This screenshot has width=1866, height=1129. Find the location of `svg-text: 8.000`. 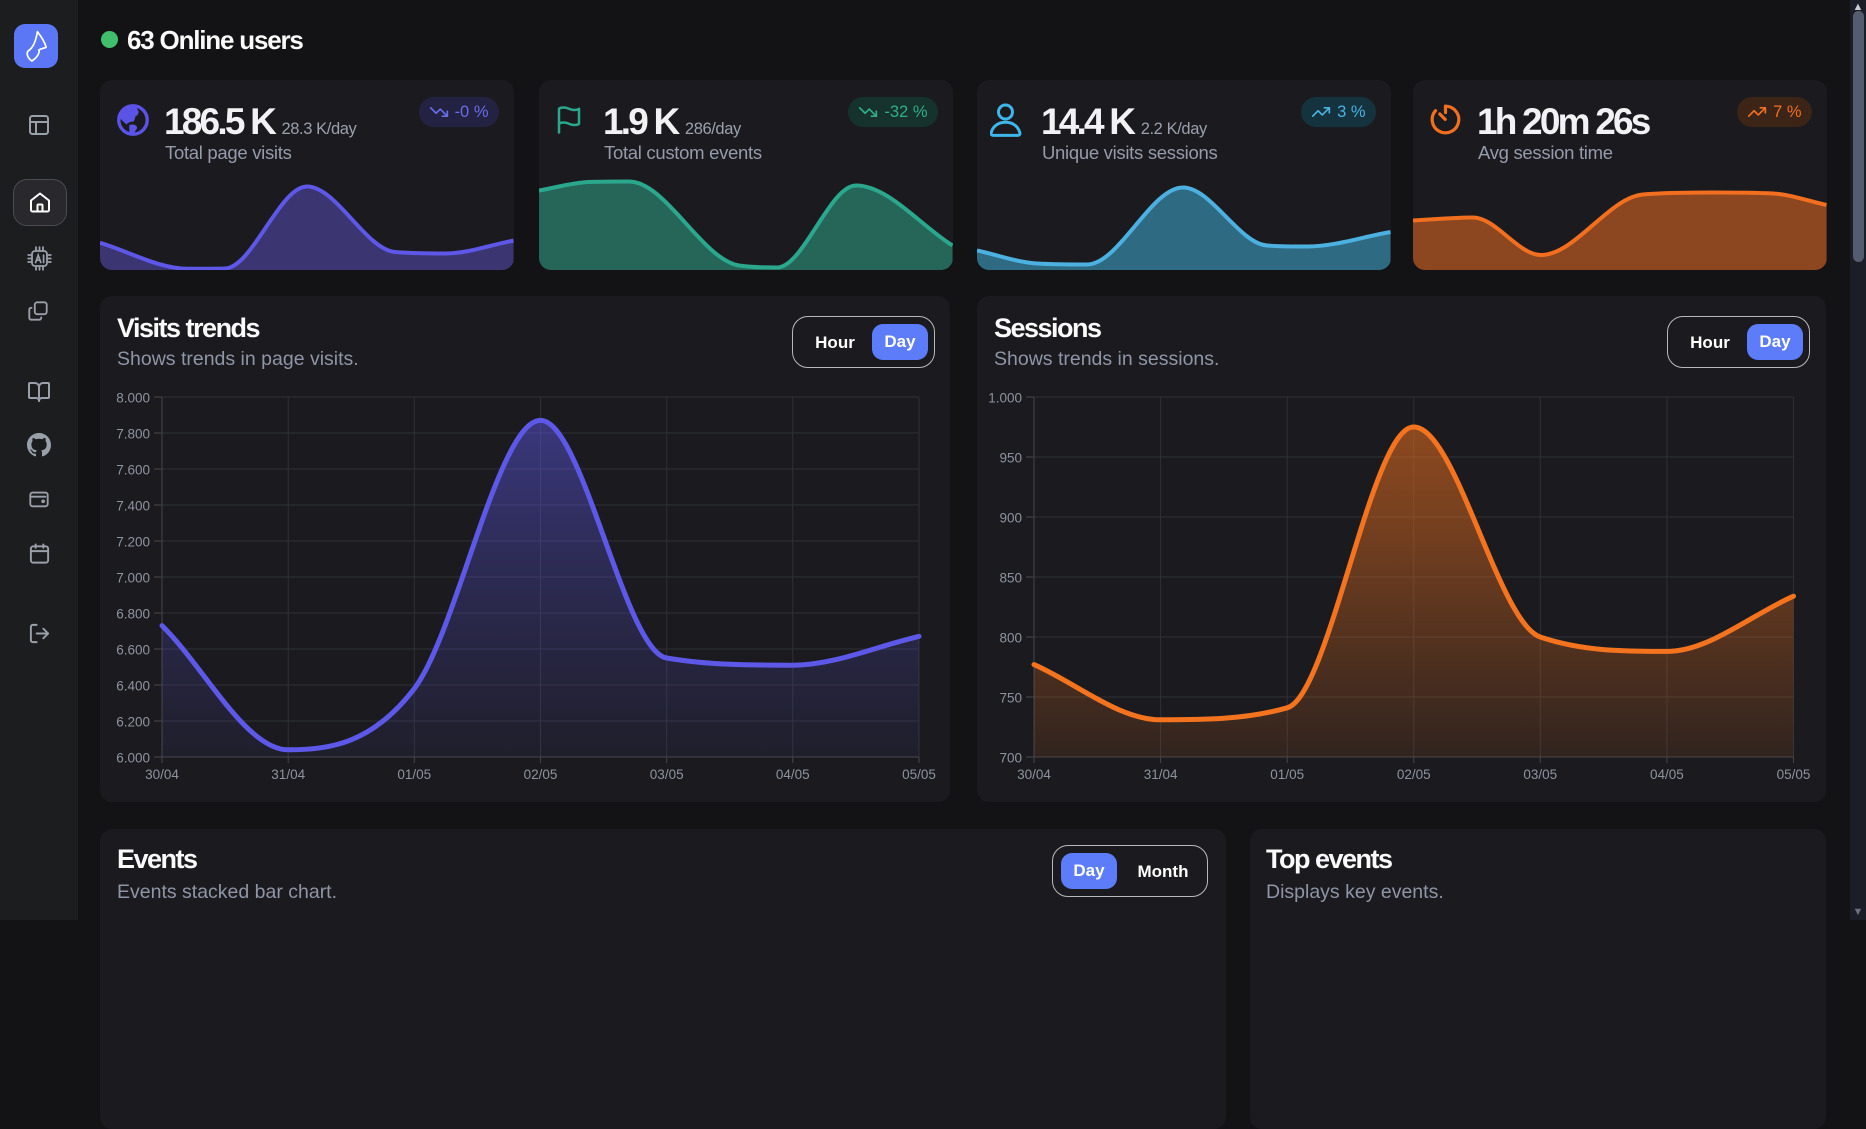

svg-text: 8.000 is located at coordinates (133, 398).